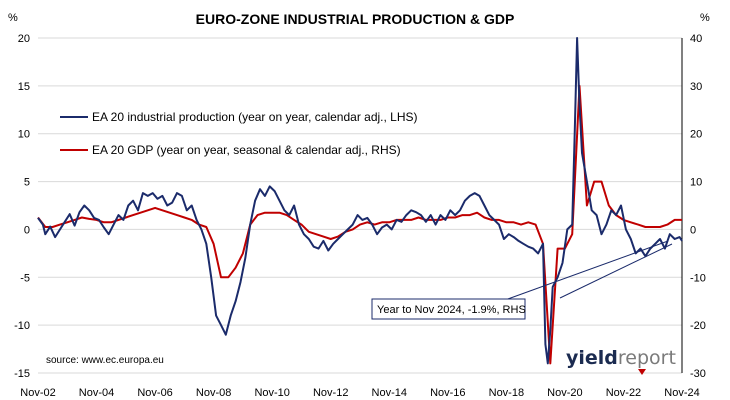 Image resolution: width=730 pixels, height=400 pixels. Describe the element at coordinates (451, 310) in the screenshot. I see `annotation-text: Year to Nov 2024, -1.9%, RHS` at that location.